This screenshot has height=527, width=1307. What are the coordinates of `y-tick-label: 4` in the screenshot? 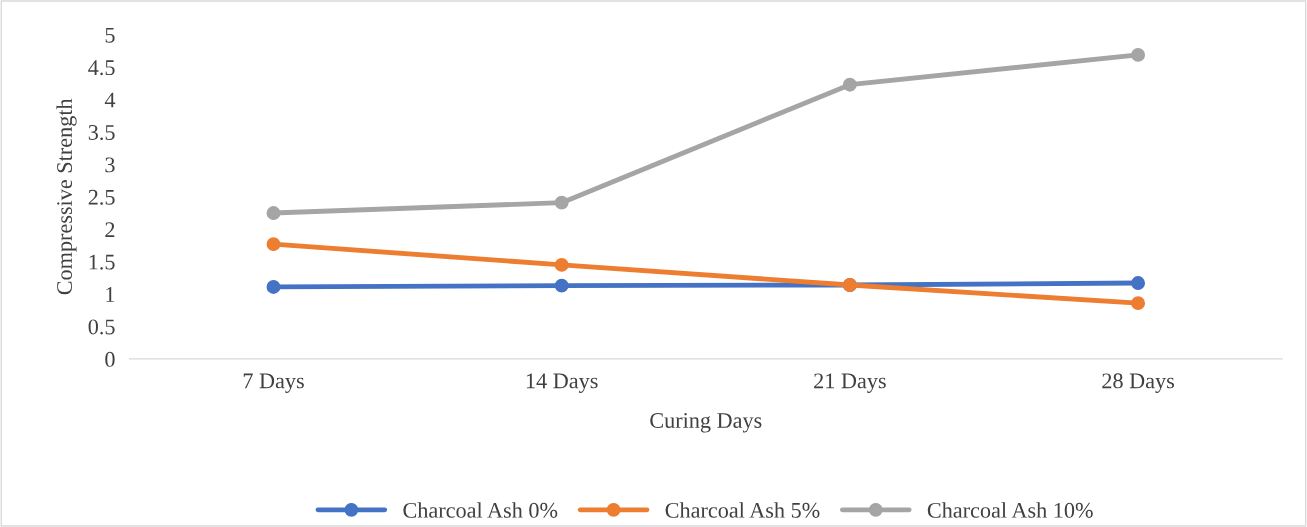 It's located at (110, 100).